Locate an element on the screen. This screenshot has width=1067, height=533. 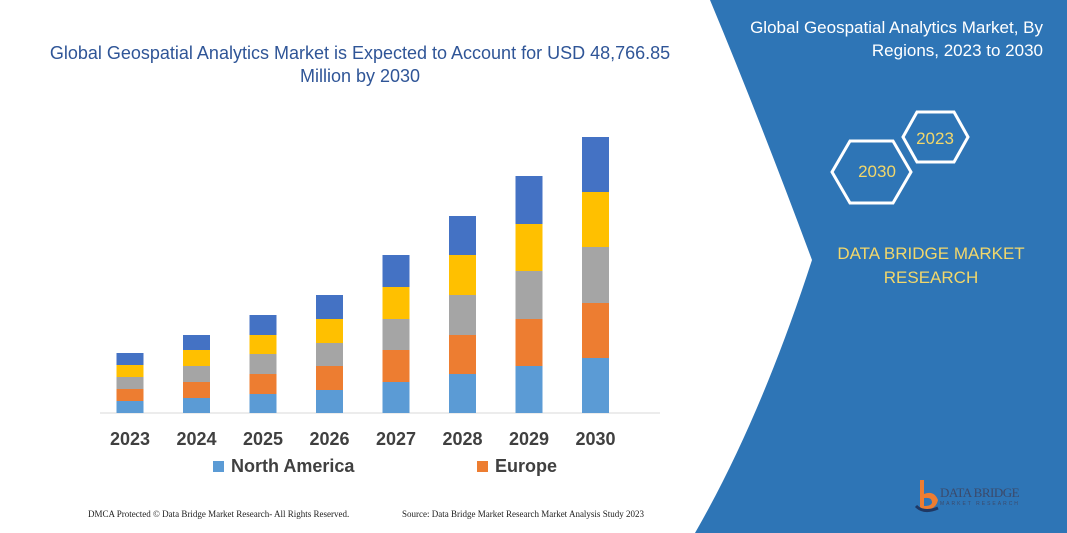
logo: DATA BRIDGE MARKET RESEARCH is located at coordinates (967, 496).